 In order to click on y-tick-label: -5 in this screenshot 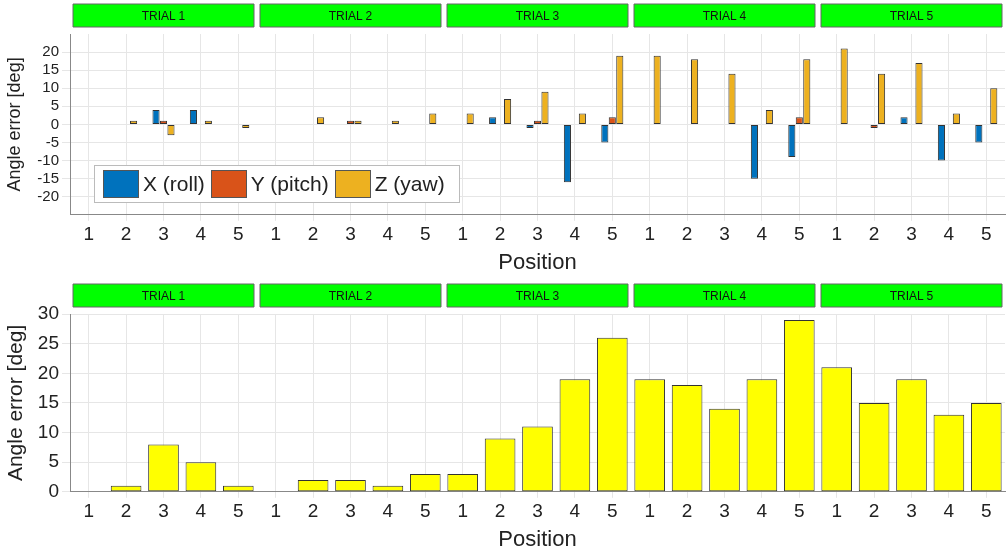, I will do `click(52, 141)`.